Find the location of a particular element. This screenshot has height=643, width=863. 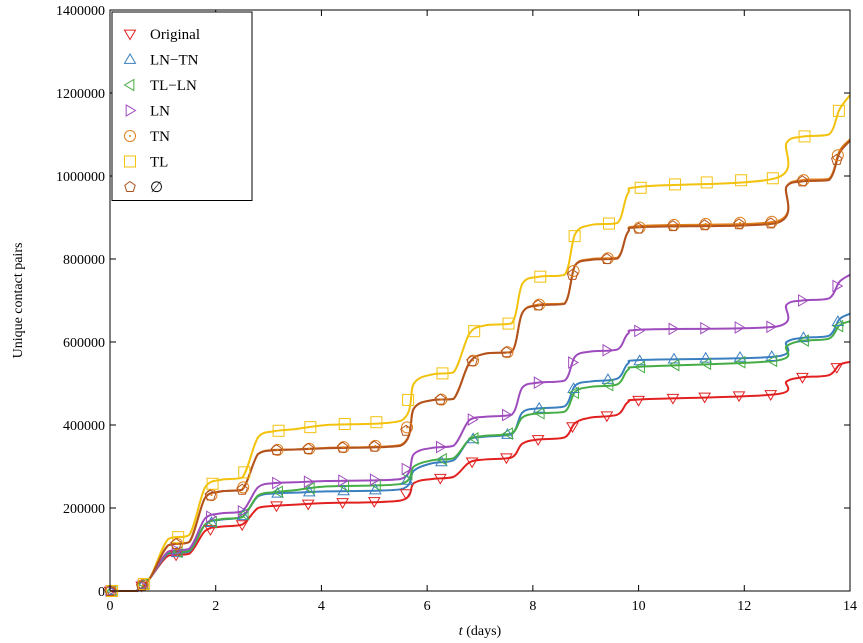

x-tick-label: 0 is located at coordinates (110, 606).